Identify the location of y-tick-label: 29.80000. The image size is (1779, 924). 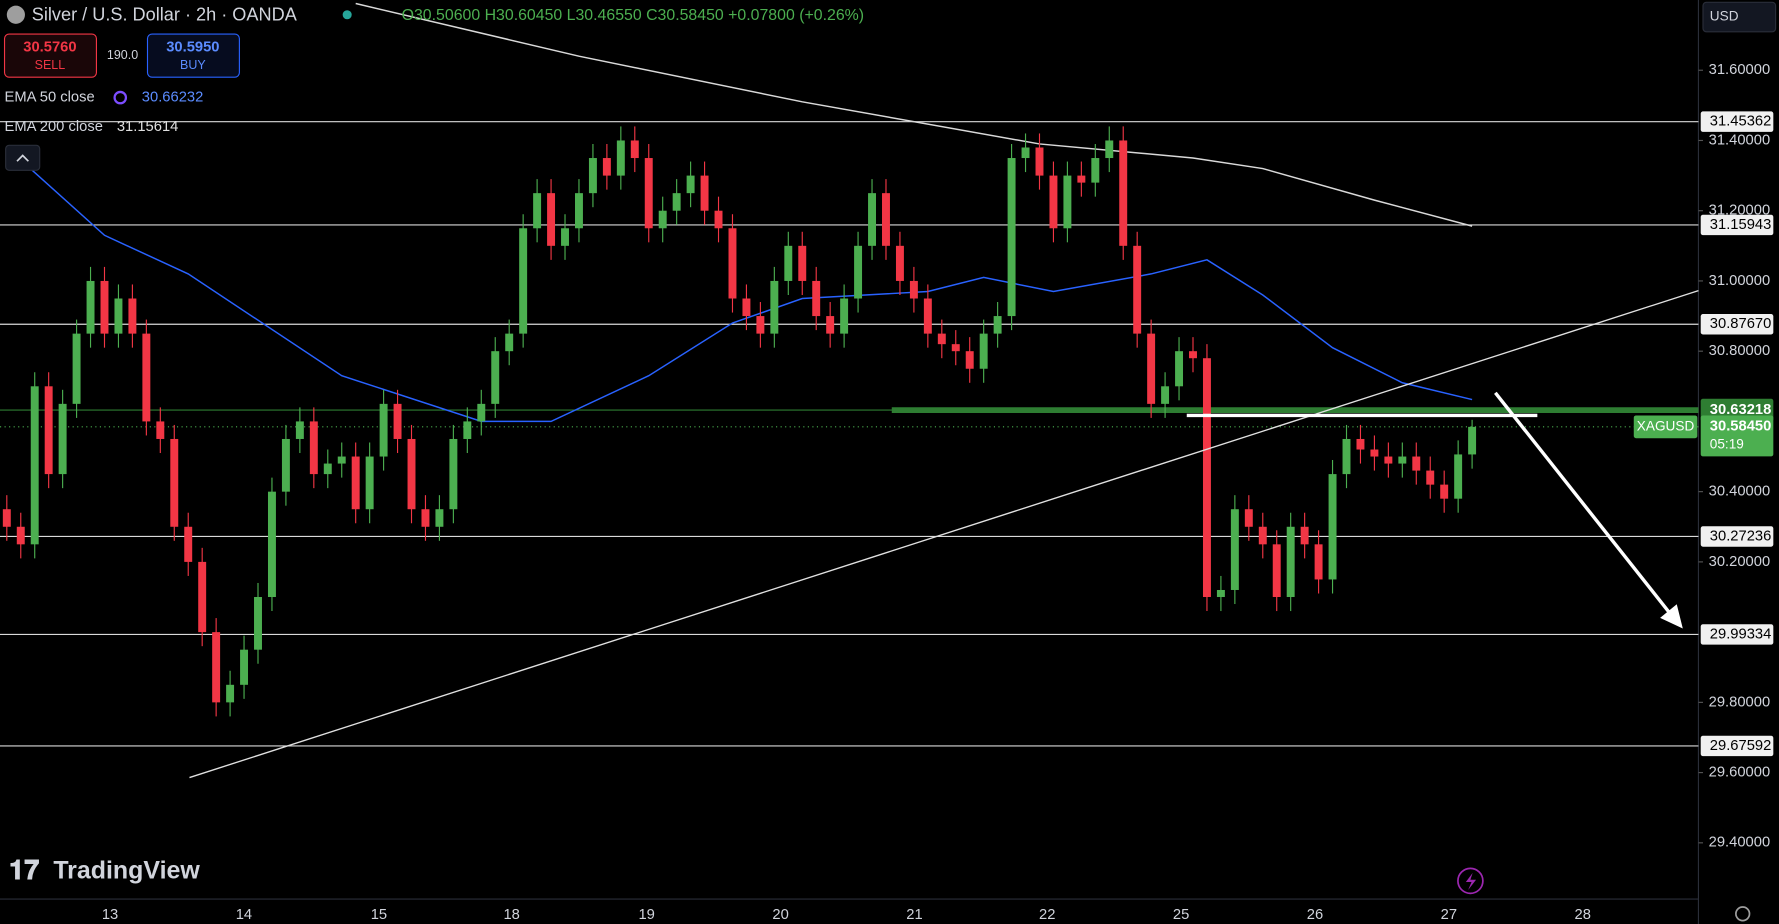
(1740, 702).